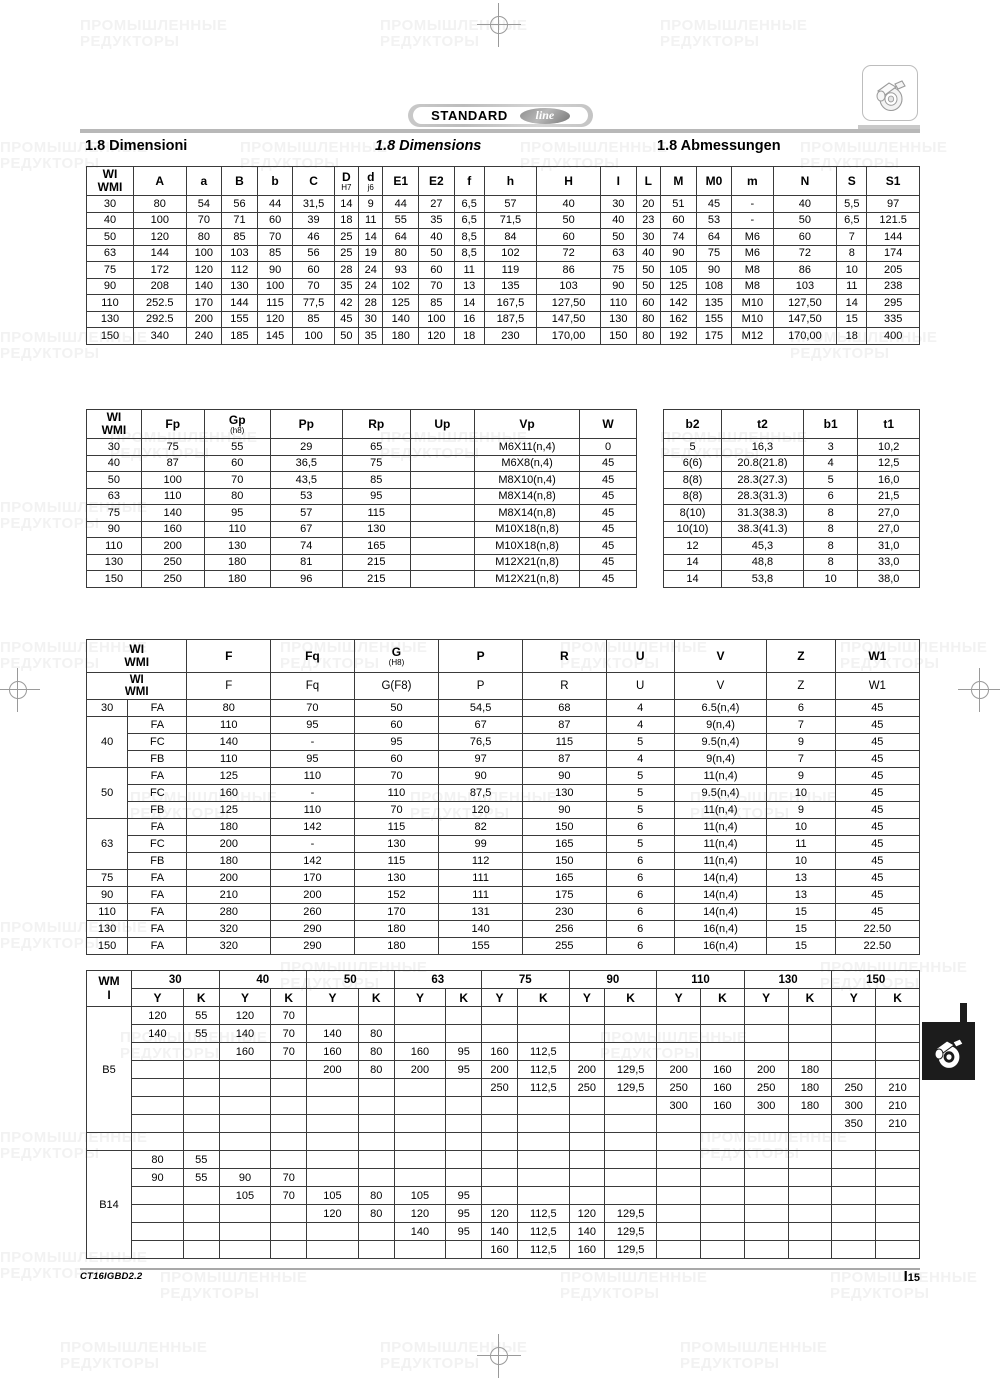 Image resolution: width=1000 pixels, height=1383 pixels. What do you see at coordinates (306, 562) in the screenshot?
I see `table-cell: 81` at bounding box center [306, 562].